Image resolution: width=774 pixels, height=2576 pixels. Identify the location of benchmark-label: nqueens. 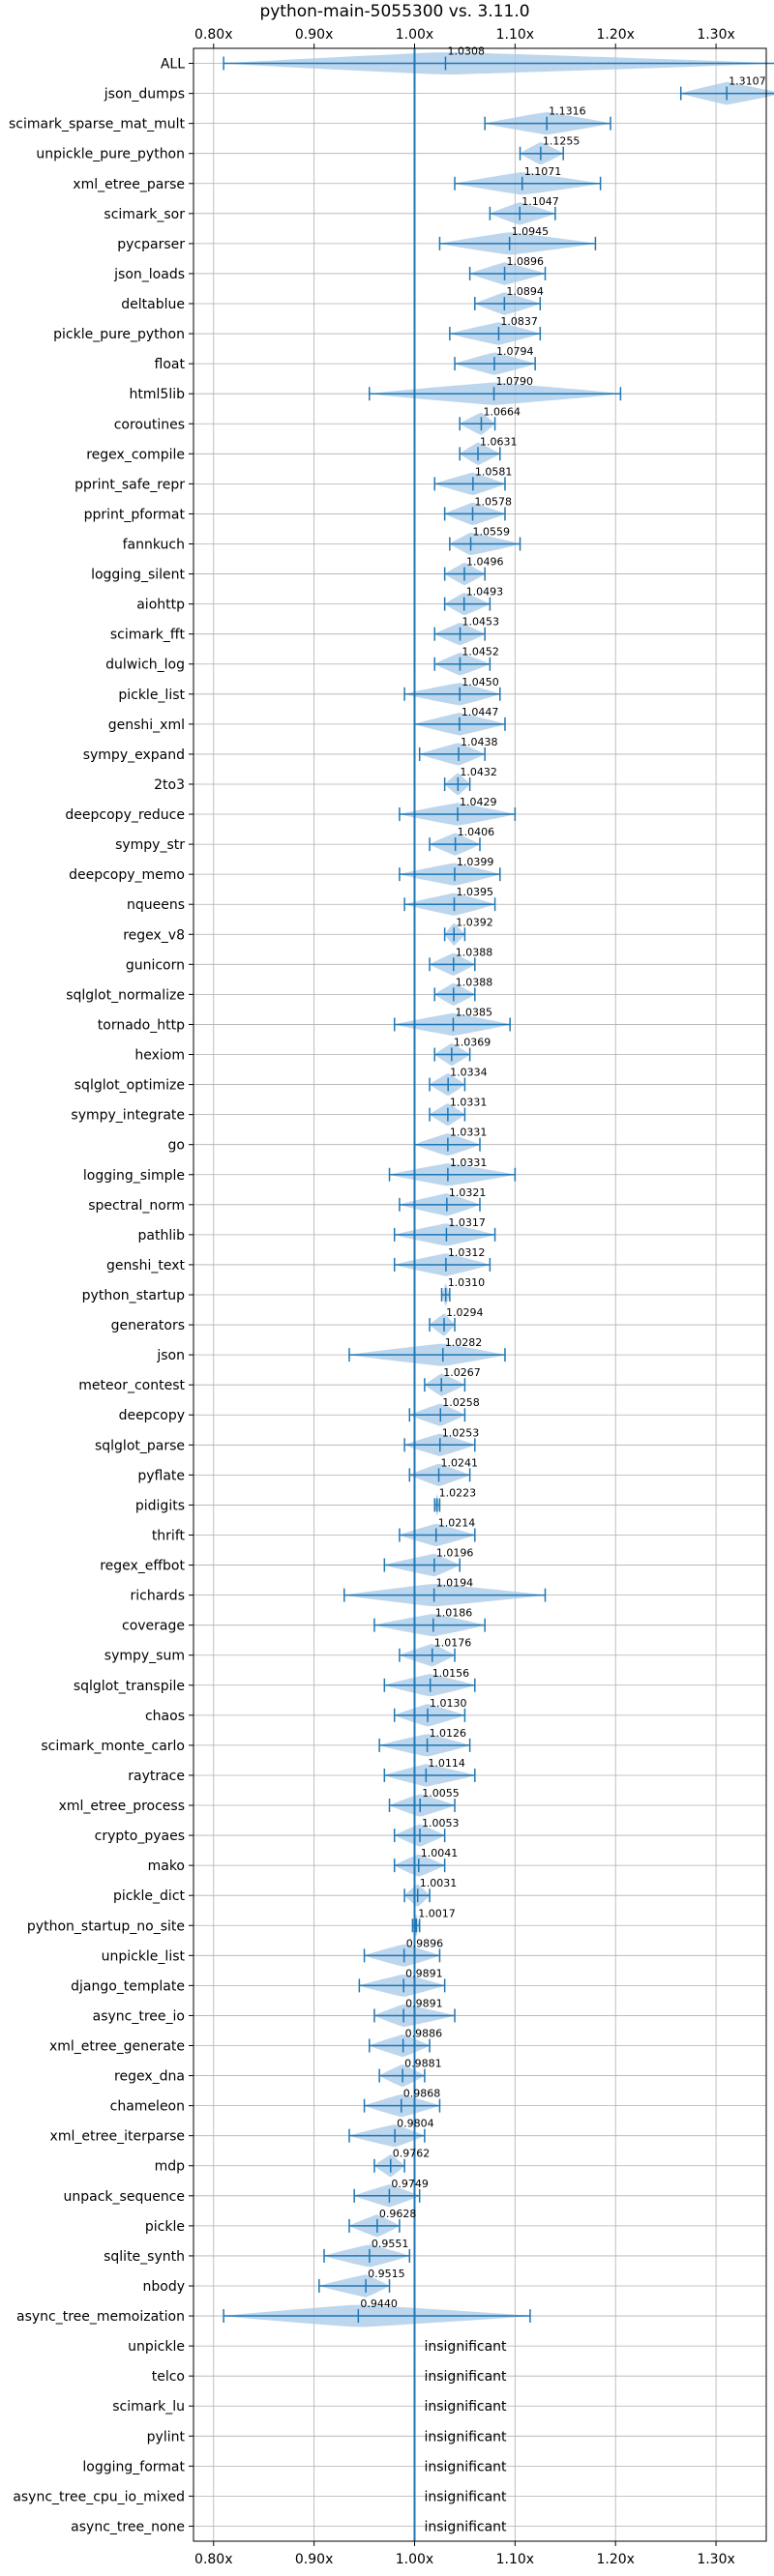
(156, 905).